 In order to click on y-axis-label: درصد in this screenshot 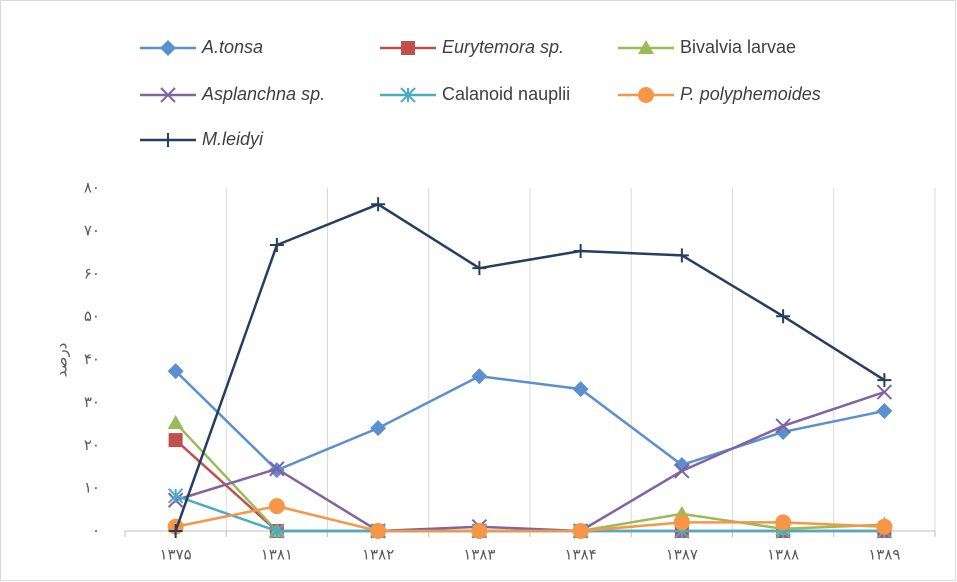, I will do `click(62, 360)`.